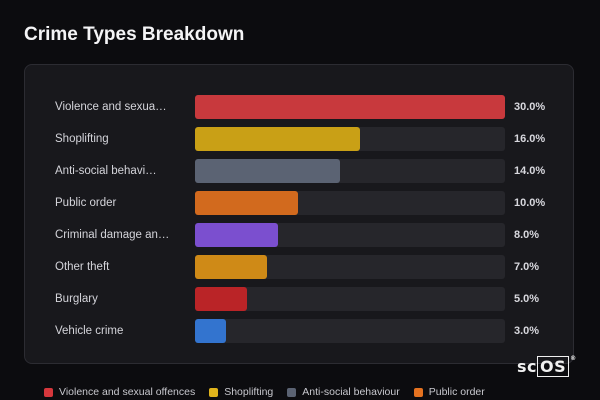  What do you see at coordinates (76, 299) in the screenshot?
I see `bar-label: Burglary` at bounding box center [76, 299].